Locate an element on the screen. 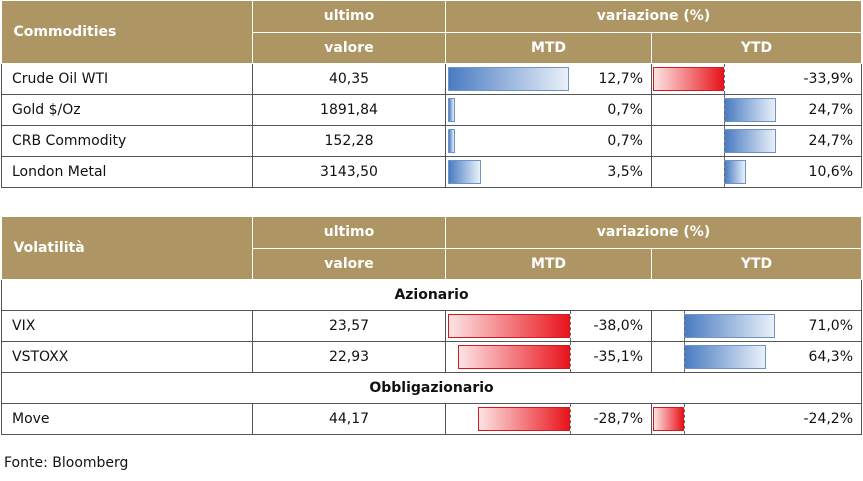  ytd-cell: -24,2% is located at coordinates (756, 418).